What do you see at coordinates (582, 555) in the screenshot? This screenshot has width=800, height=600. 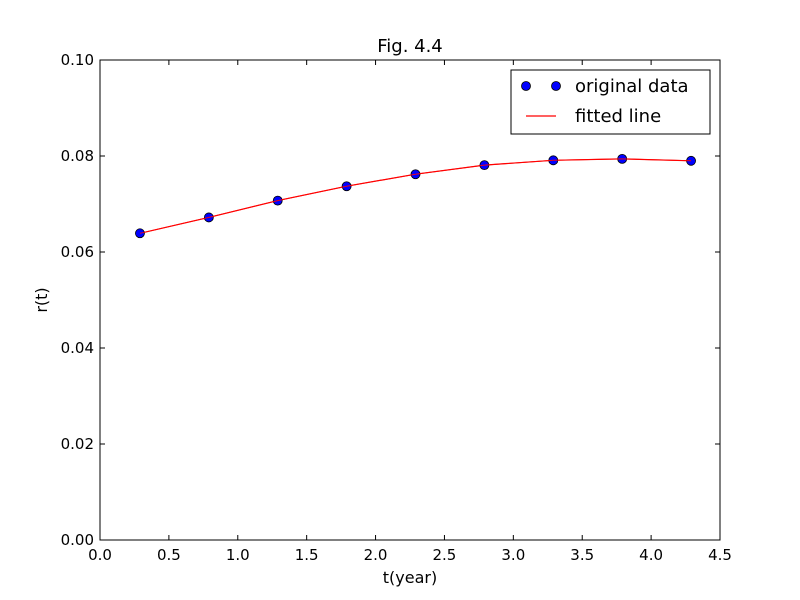 I see `x-tick-label: 3.5` at bounding box center [582, 555].